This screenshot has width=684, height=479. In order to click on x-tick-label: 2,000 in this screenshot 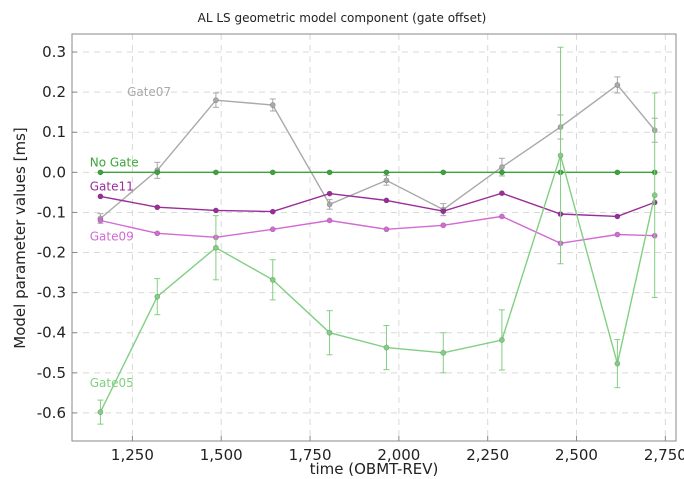, I will do `click(398, 455)`.